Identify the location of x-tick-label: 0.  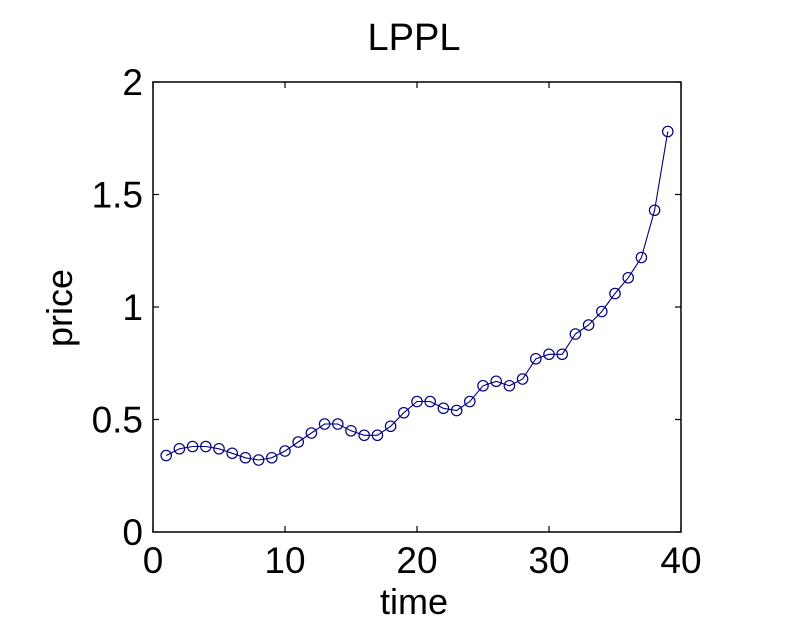
(153, 560).